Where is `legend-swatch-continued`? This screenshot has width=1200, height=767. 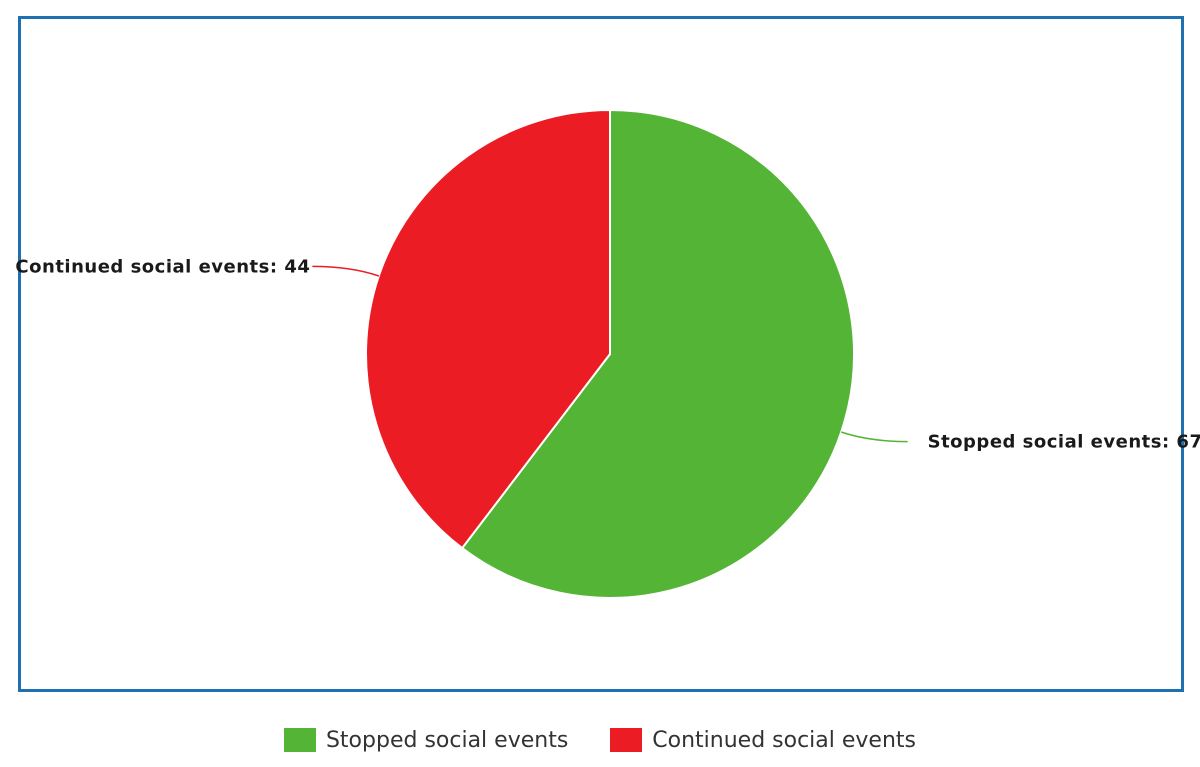 legend-swatch-continued is located at coordinates (626, 740).